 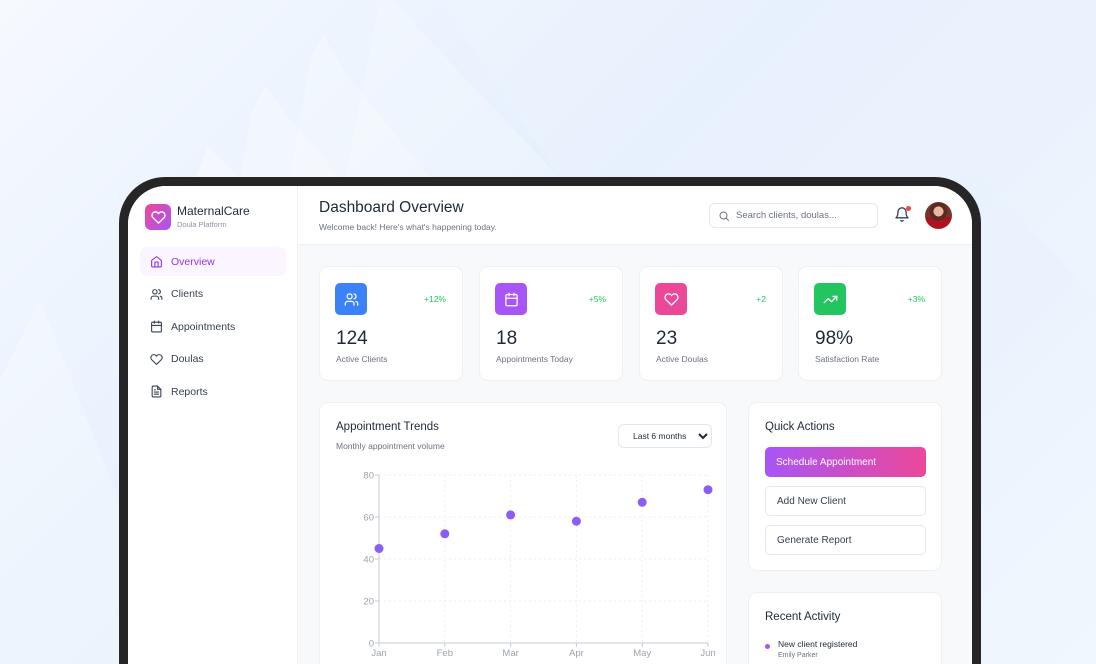 What do you see at coordinates (187, 359) in the screenshot?
I see `sidebar-item-label: Doulas` at bounding box center [187, 359].